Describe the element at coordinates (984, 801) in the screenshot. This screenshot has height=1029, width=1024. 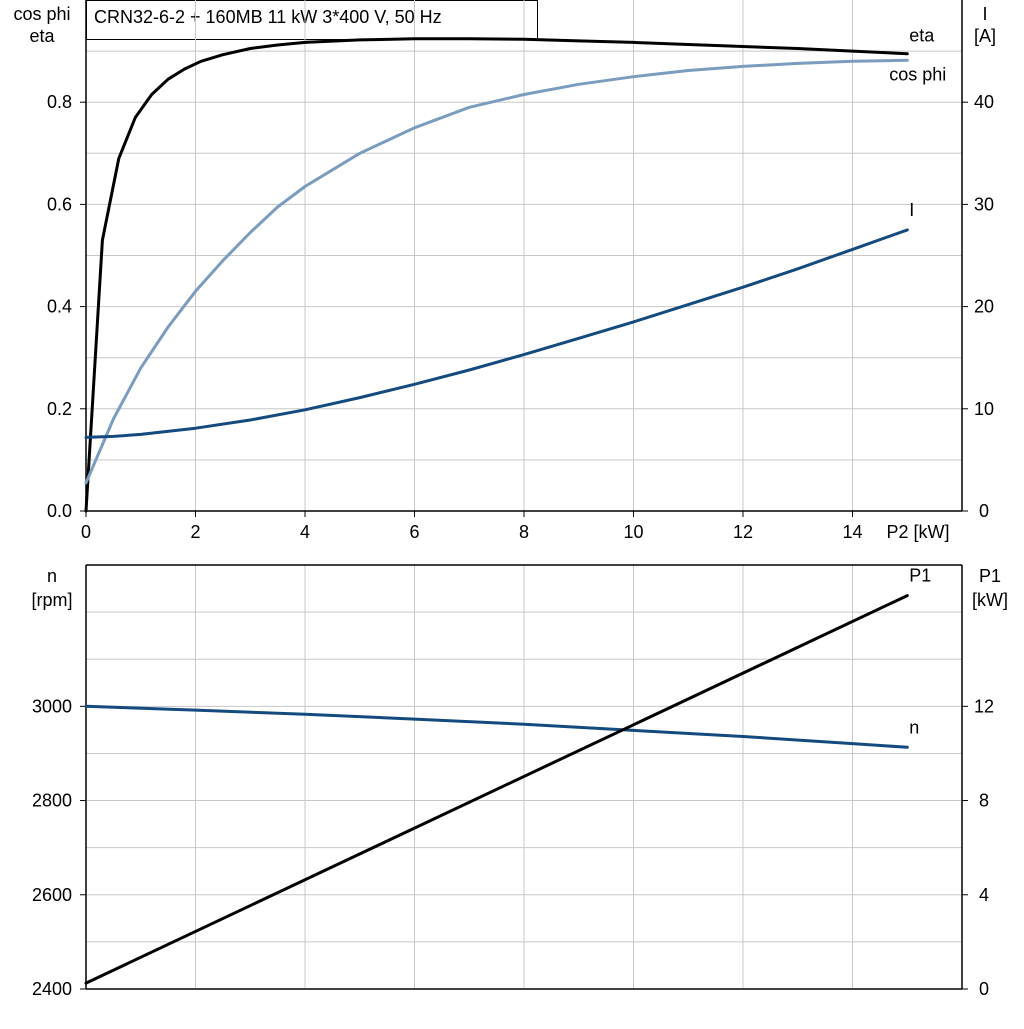
I see `right-tick-label: 8` at that location.